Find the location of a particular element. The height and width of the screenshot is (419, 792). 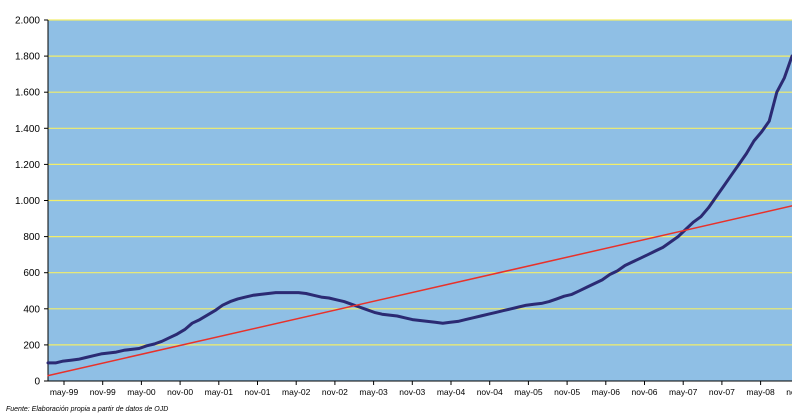

x-tick-label: may-06 is located at coordinates (606, 392).